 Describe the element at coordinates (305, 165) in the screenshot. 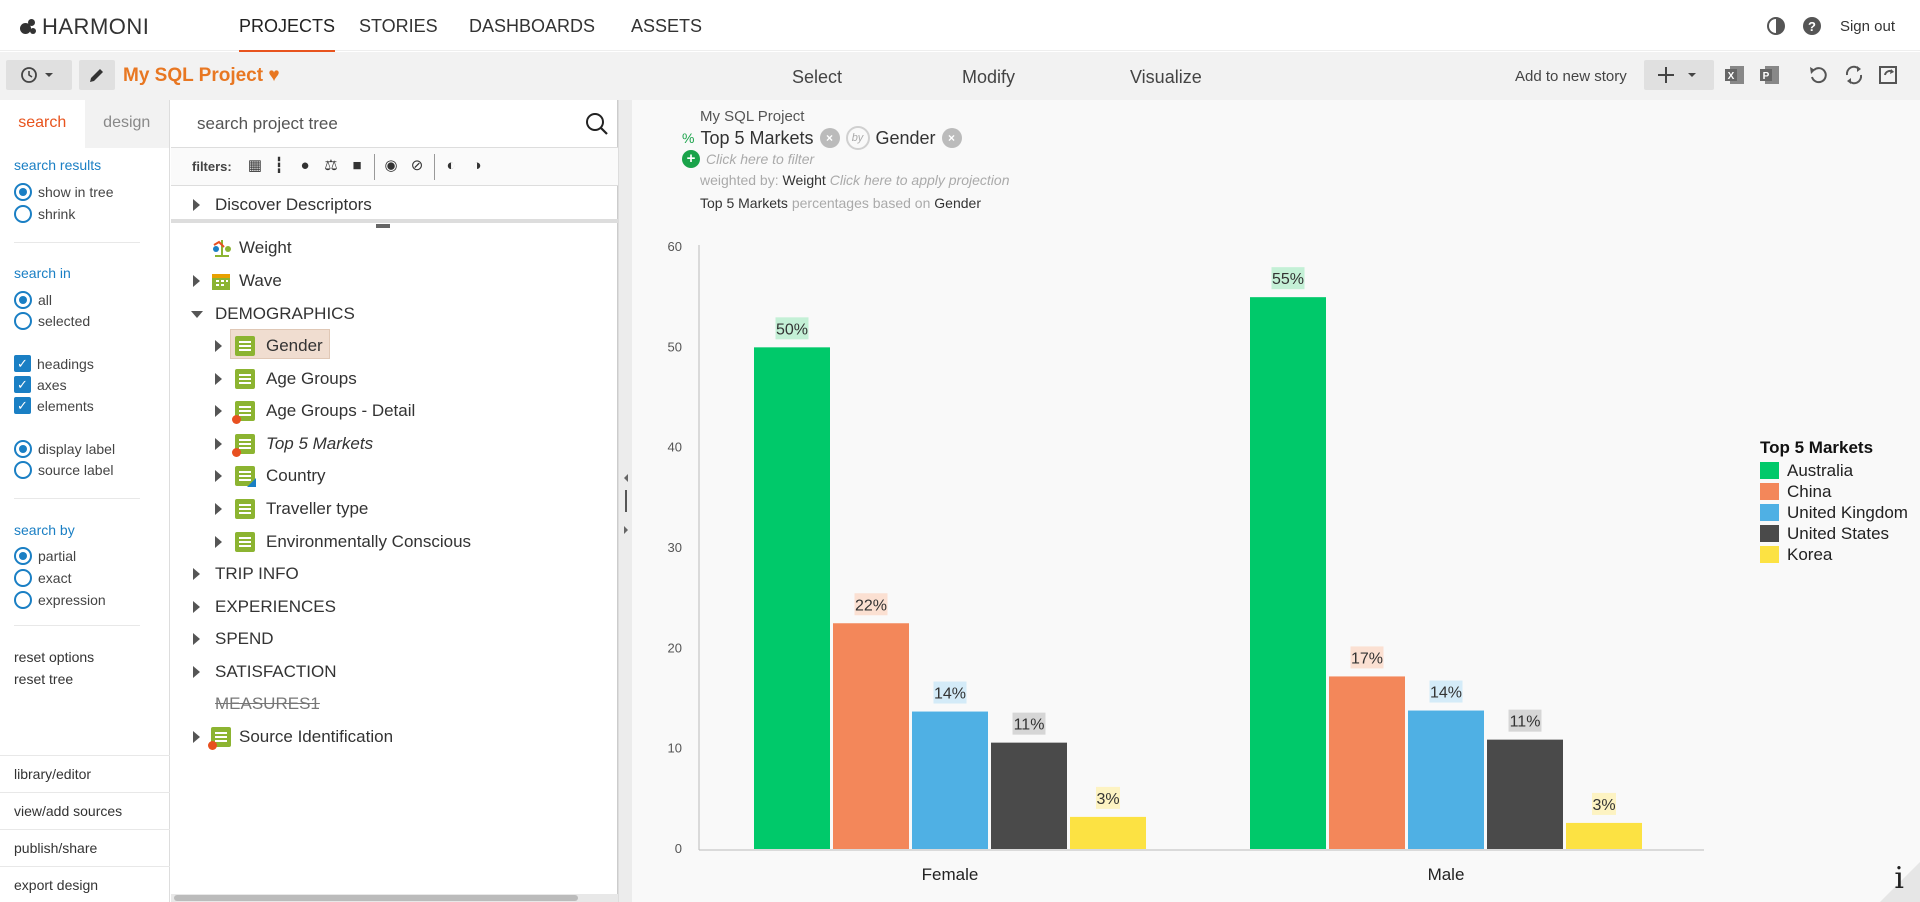

I see `pin-filter-icon: ●` at that location.